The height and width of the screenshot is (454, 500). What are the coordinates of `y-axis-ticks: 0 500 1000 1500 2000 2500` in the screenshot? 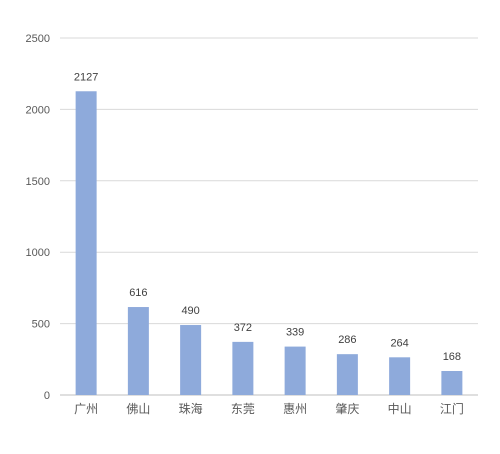 It's located at (38, 217).